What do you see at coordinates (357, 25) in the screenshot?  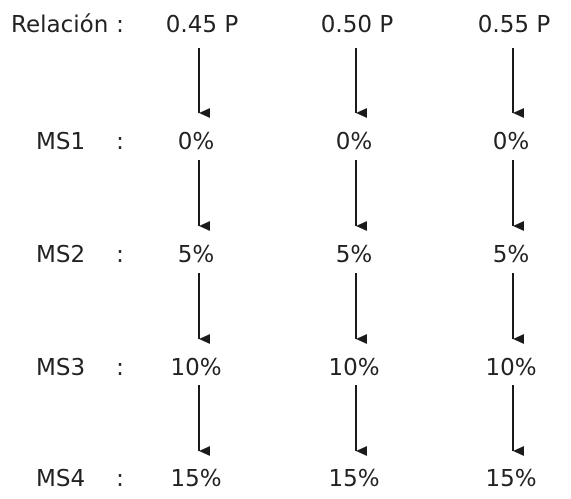 I see `column-header-2: 0.50 P` at bounding box center [357, 25].